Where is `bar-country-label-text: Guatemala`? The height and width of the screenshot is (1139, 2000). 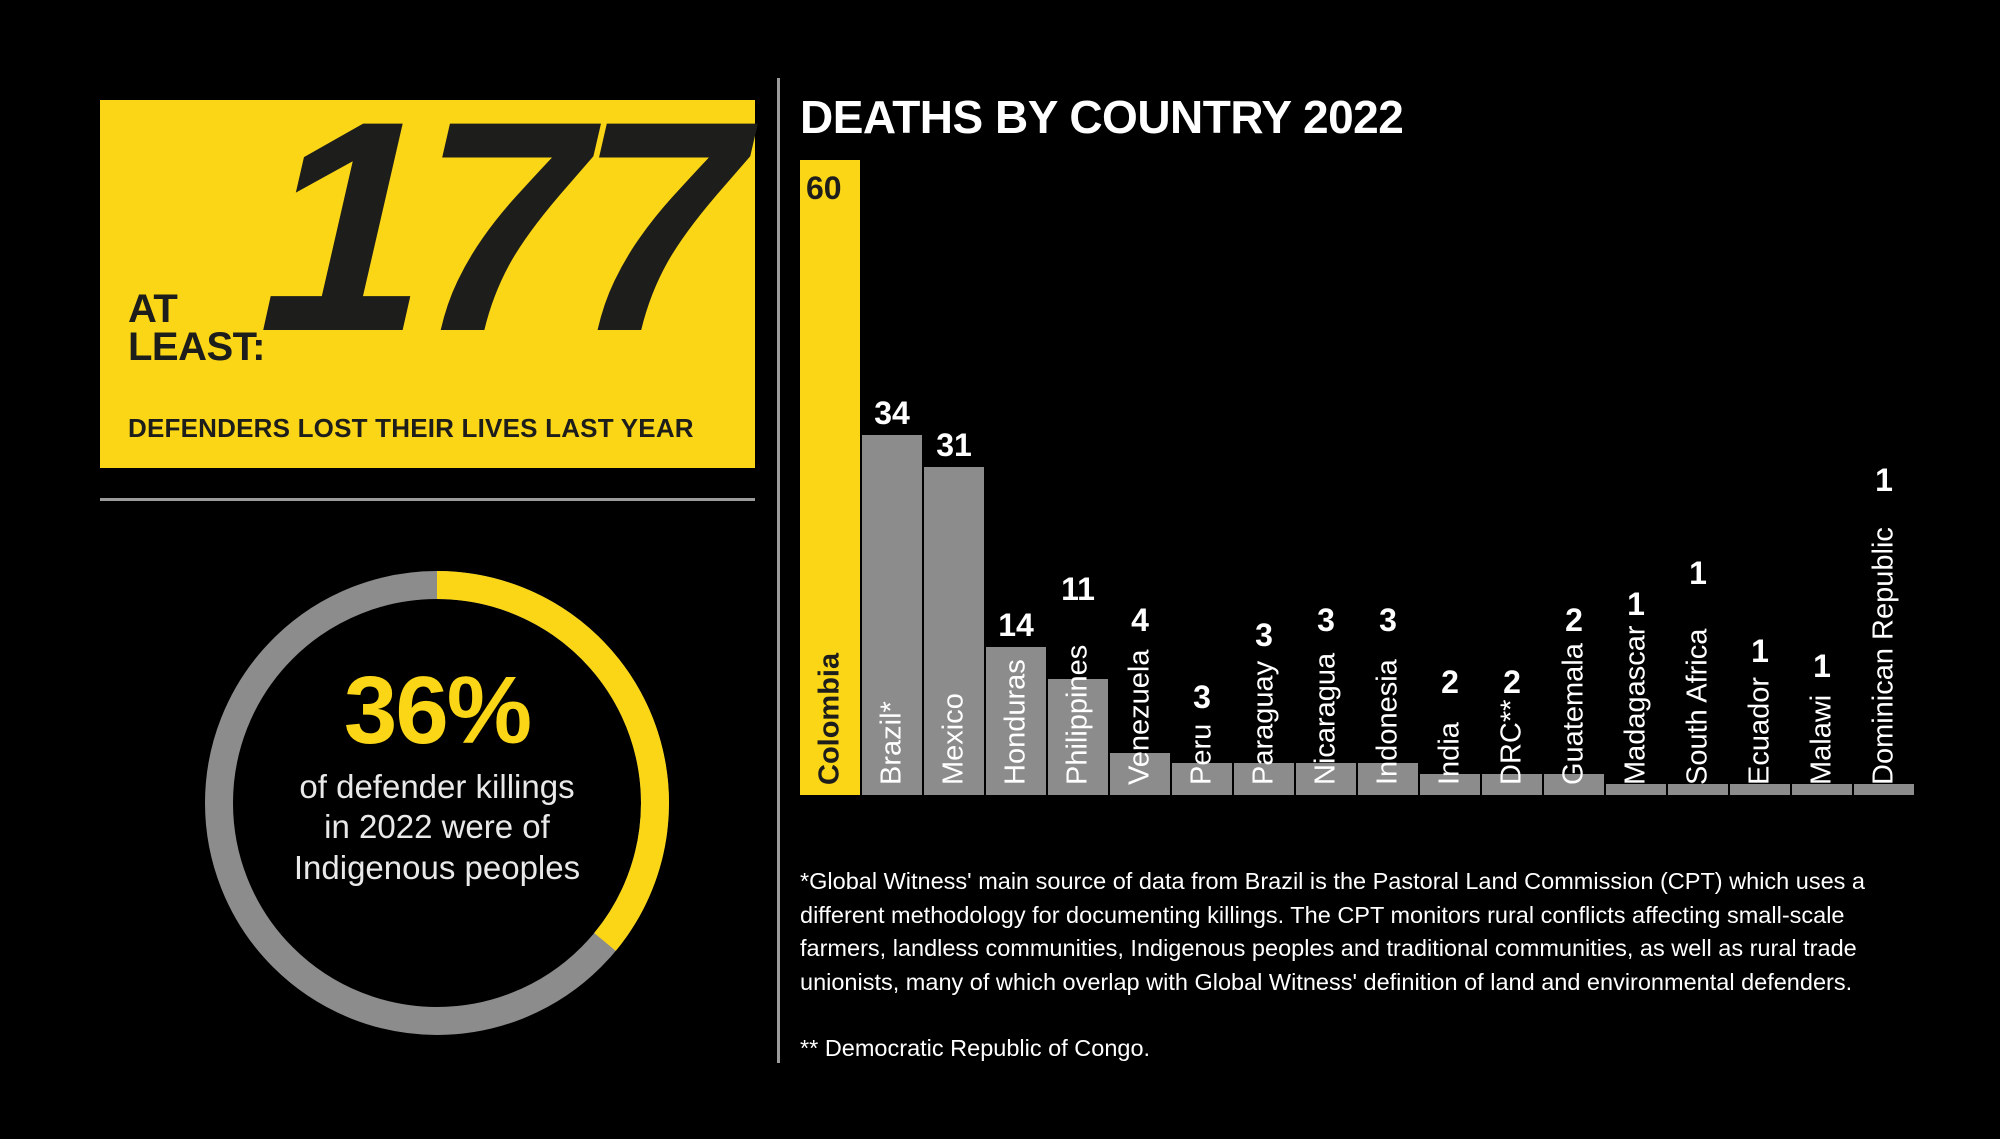
bar-country-label-text: Guatemala is located at coordinates (1573, 714).